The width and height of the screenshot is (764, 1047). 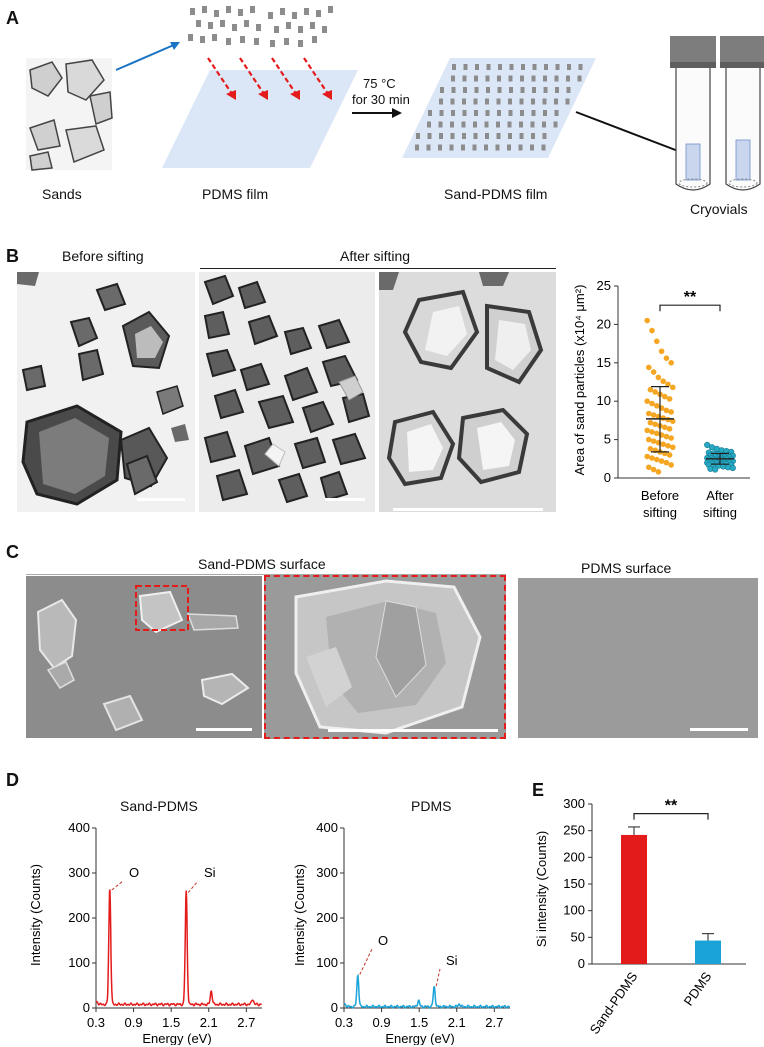 I want to click on d-right-title: PDMS, so click(x=431, y=806).